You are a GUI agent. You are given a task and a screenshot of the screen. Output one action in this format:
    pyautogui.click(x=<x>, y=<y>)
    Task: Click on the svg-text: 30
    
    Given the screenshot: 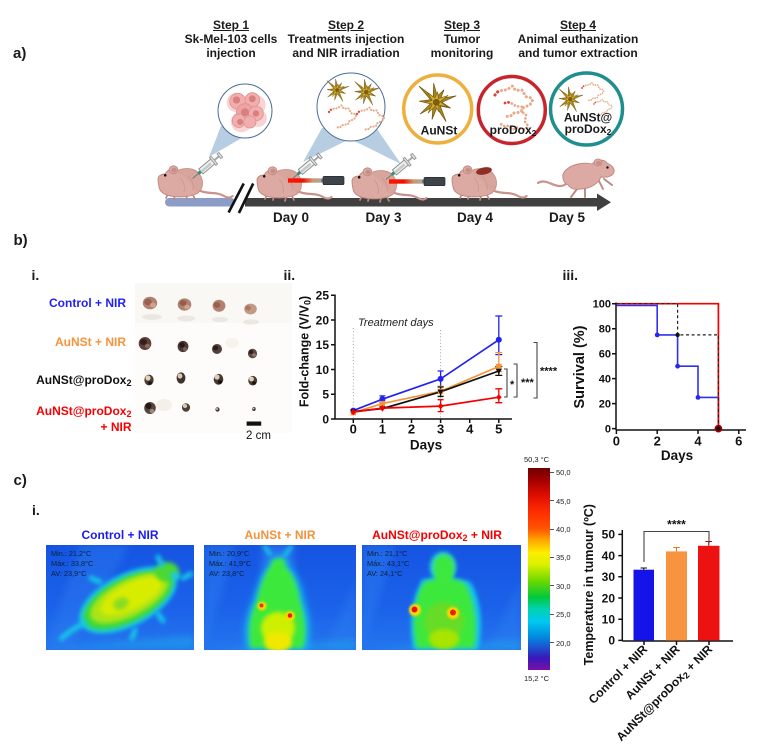 What is the action you would take?
    pyautogui.click(x=609, y=577)
    